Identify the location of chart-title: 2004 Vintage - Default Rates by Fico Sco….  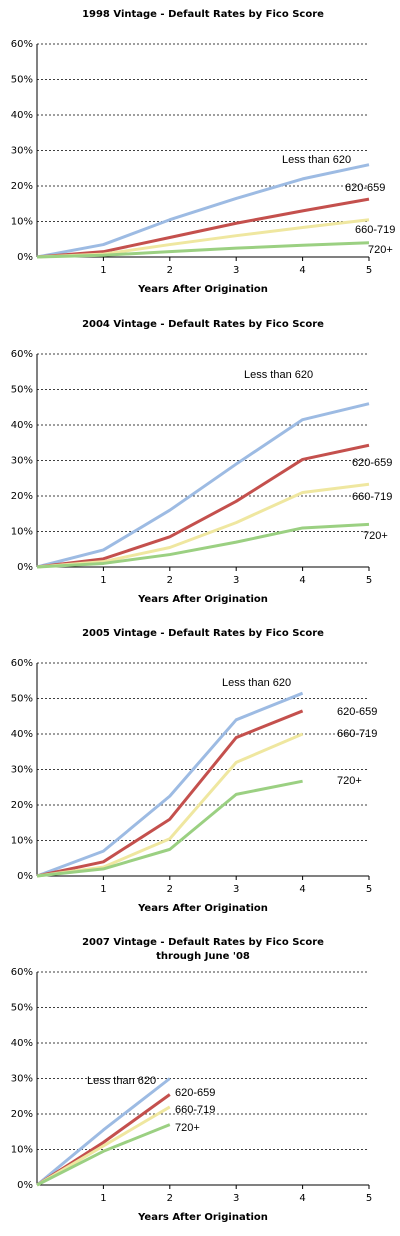
(203, 324).